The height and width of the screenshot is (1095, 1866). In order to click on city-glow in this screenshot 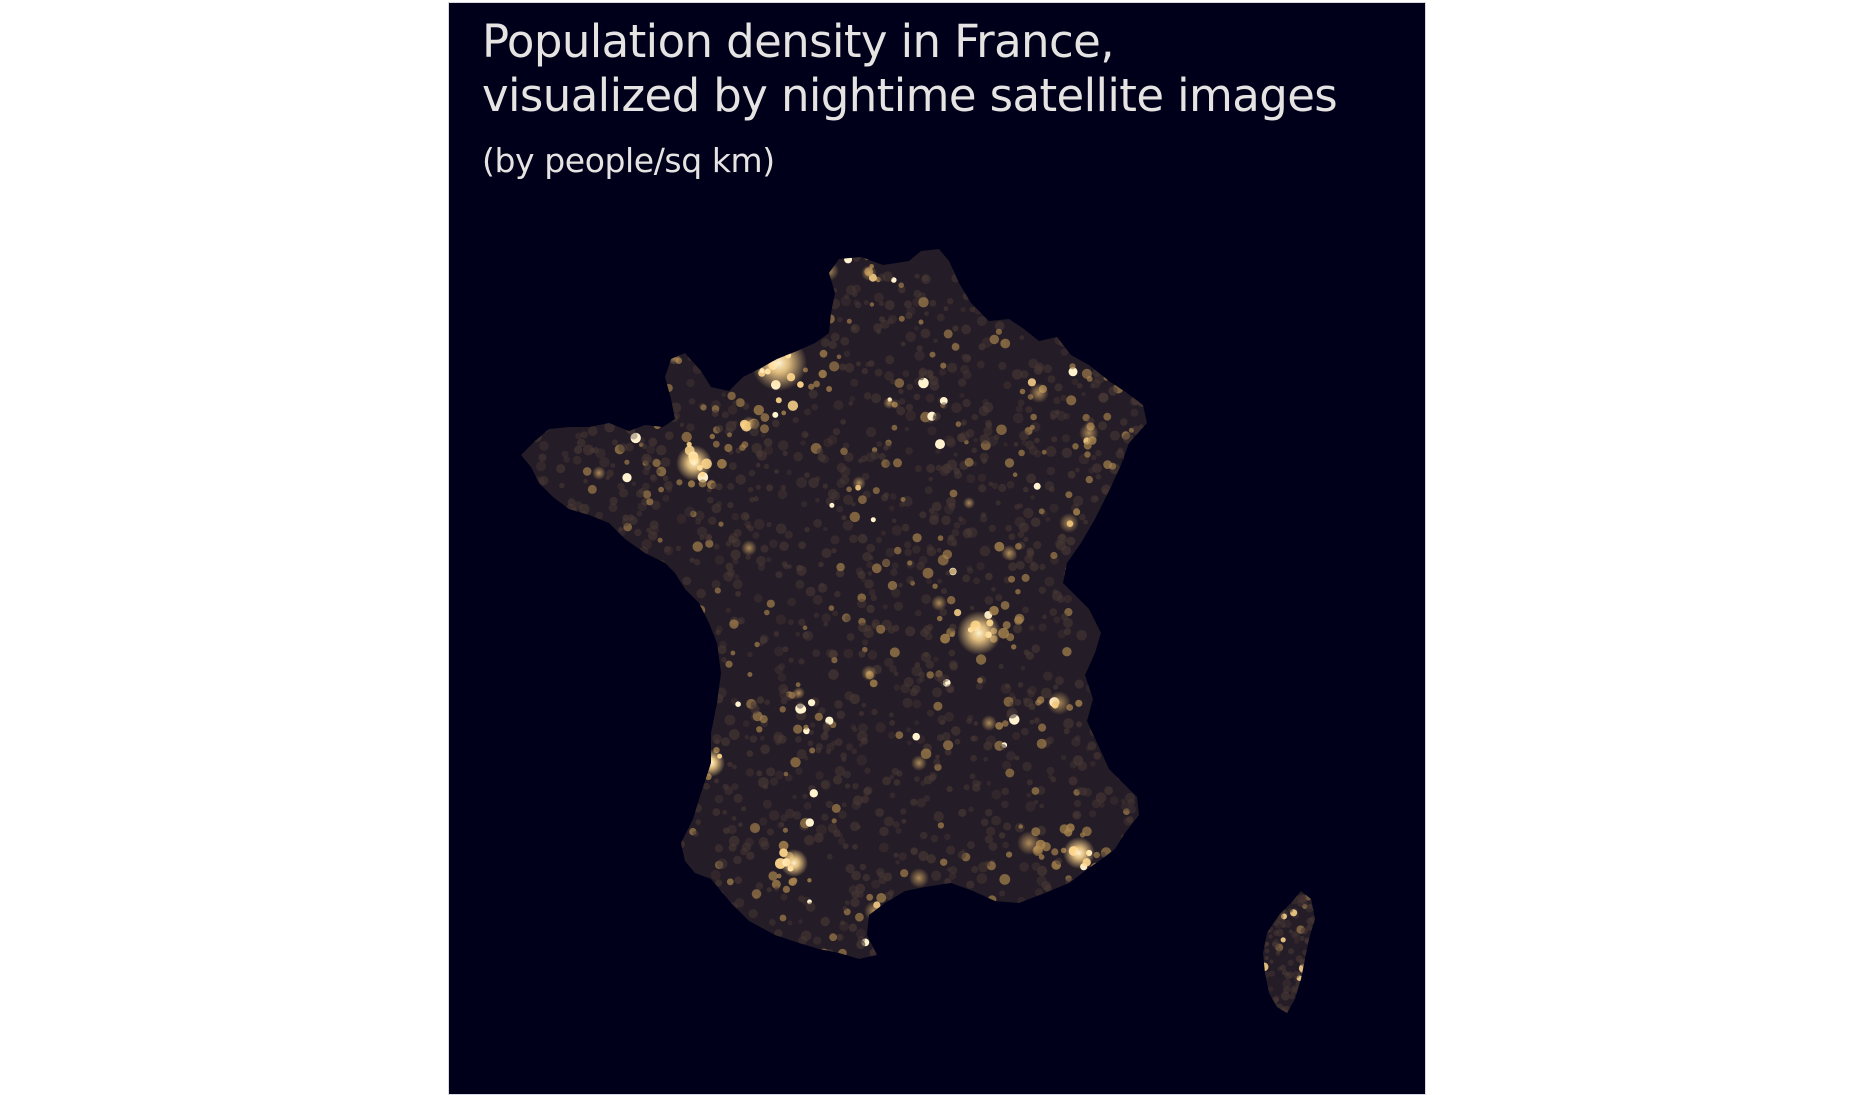, I will do `click(989, 723)`.